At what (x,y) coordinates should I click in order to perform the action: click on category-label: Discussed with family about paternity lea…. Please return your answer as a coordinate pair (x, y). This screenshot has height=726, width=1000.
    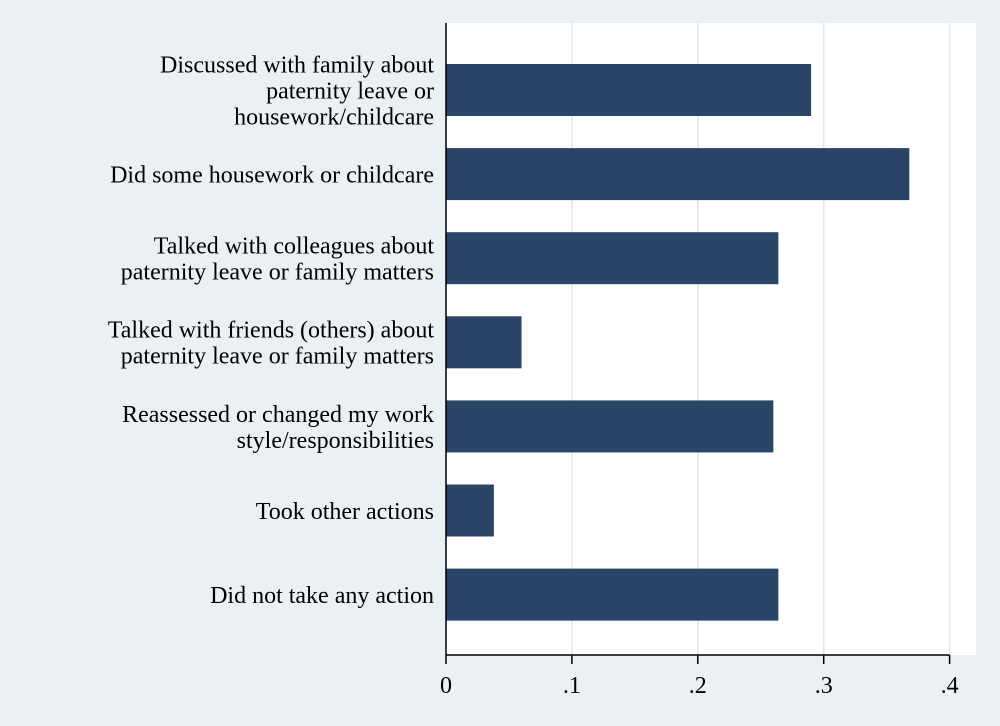
    Looking at the image, I should click on (297, 91).